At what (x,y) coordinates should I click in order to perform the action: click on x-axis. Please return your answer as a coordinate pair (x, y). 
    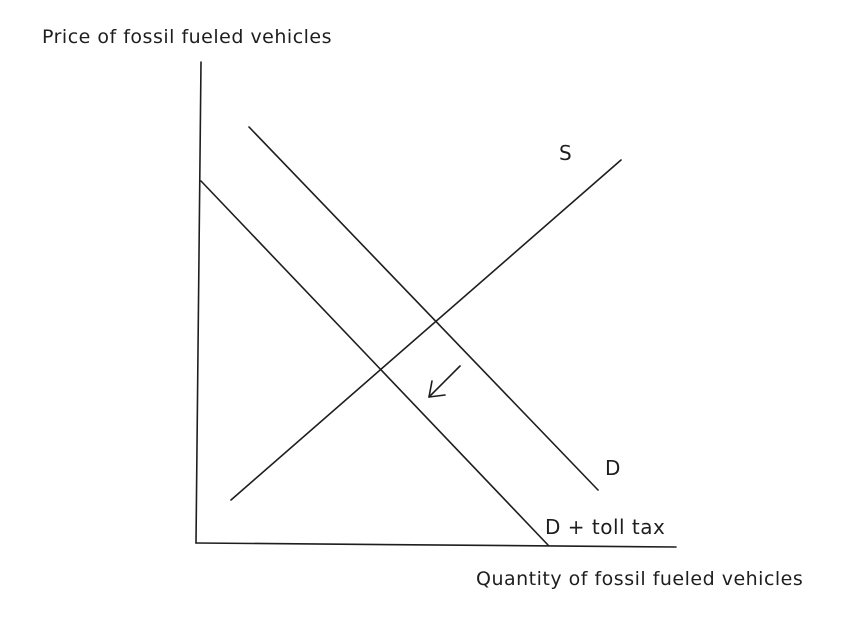
    Looking at the image, I should click on (436, 545).